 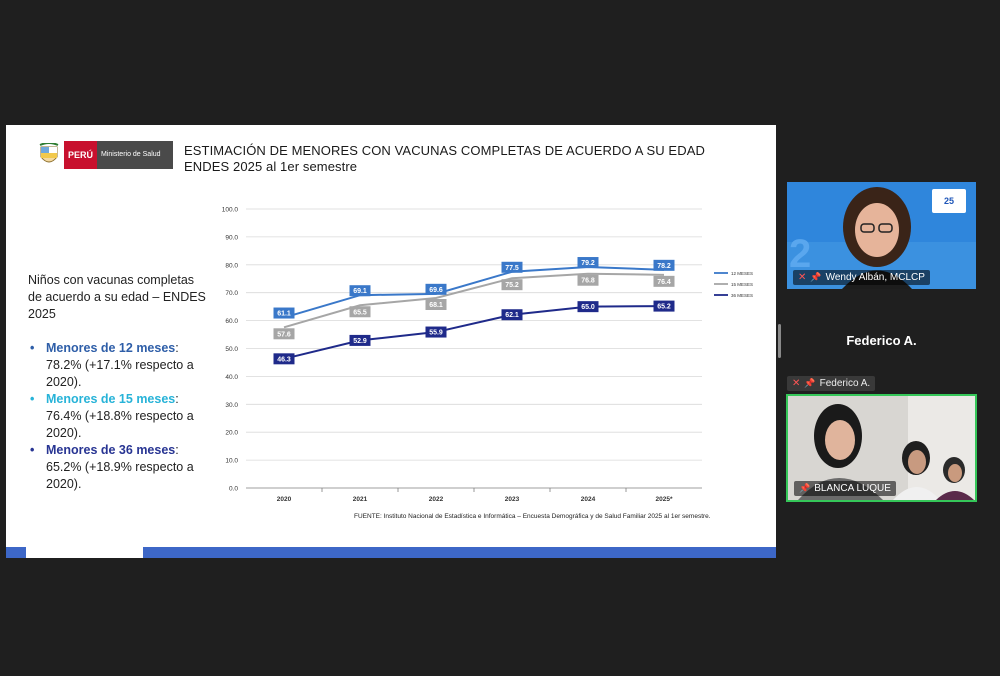 I want to click on data-label: 69.6, so click(x=436, y=290).